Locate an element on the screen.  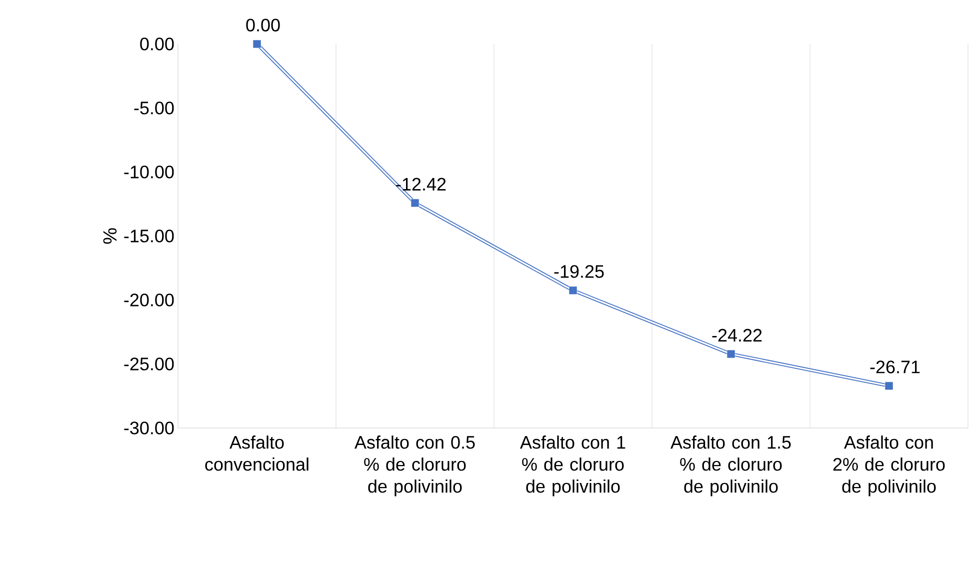
x-tick-label: Asfalto con 1 % de cloruro de polivinilo is located at coordinates (573, 466).